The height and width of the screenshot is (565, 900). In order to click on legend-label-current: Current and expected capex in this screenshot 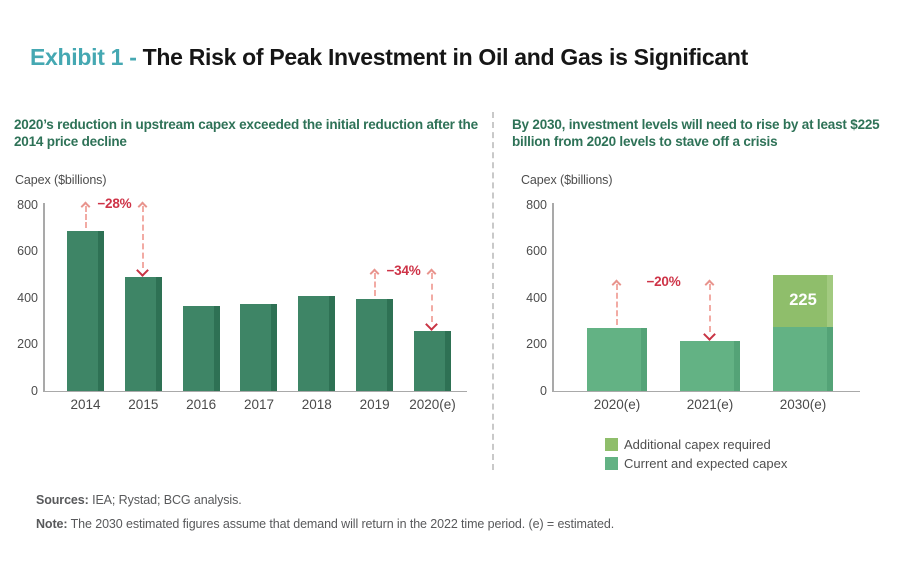, I will do `click(706, 463)`.